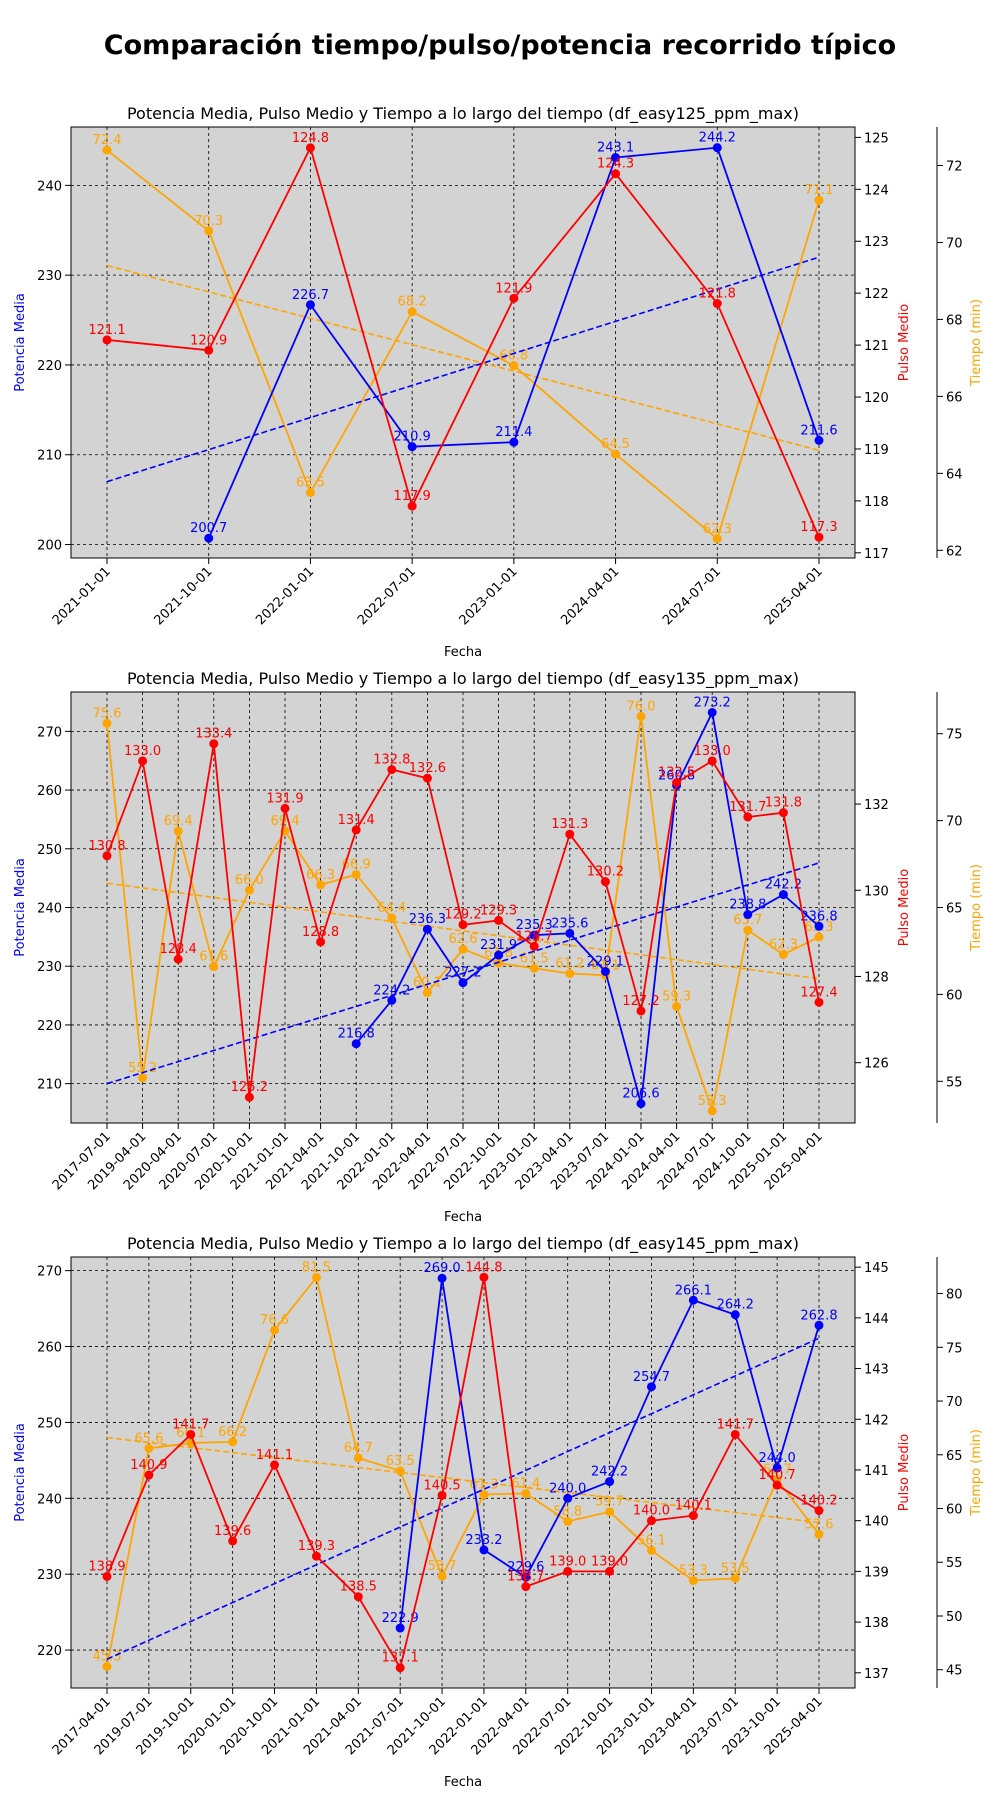  I want to click on chart3-pulse-data-label: 141.7, so click(735, 1424).